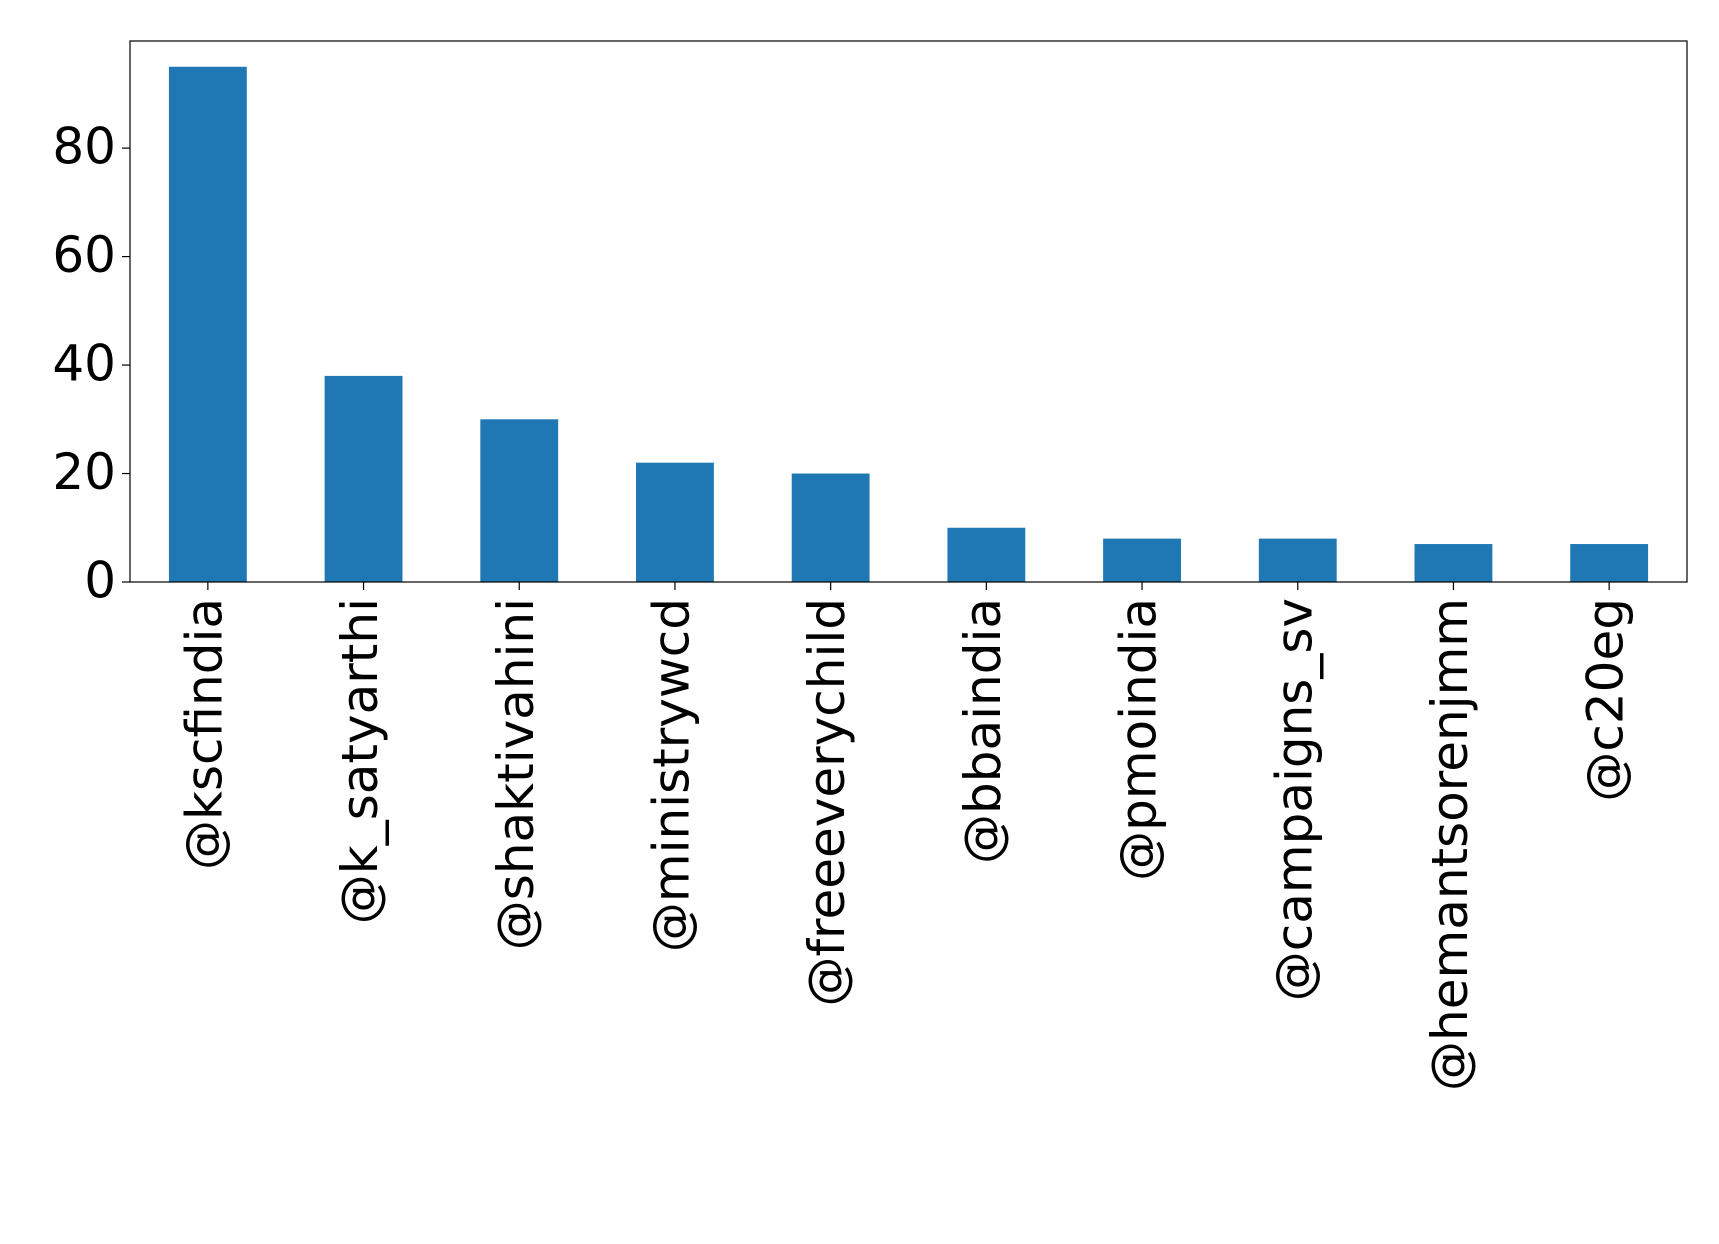  I want to click on y-tick-label: 40, so click(84, 364).